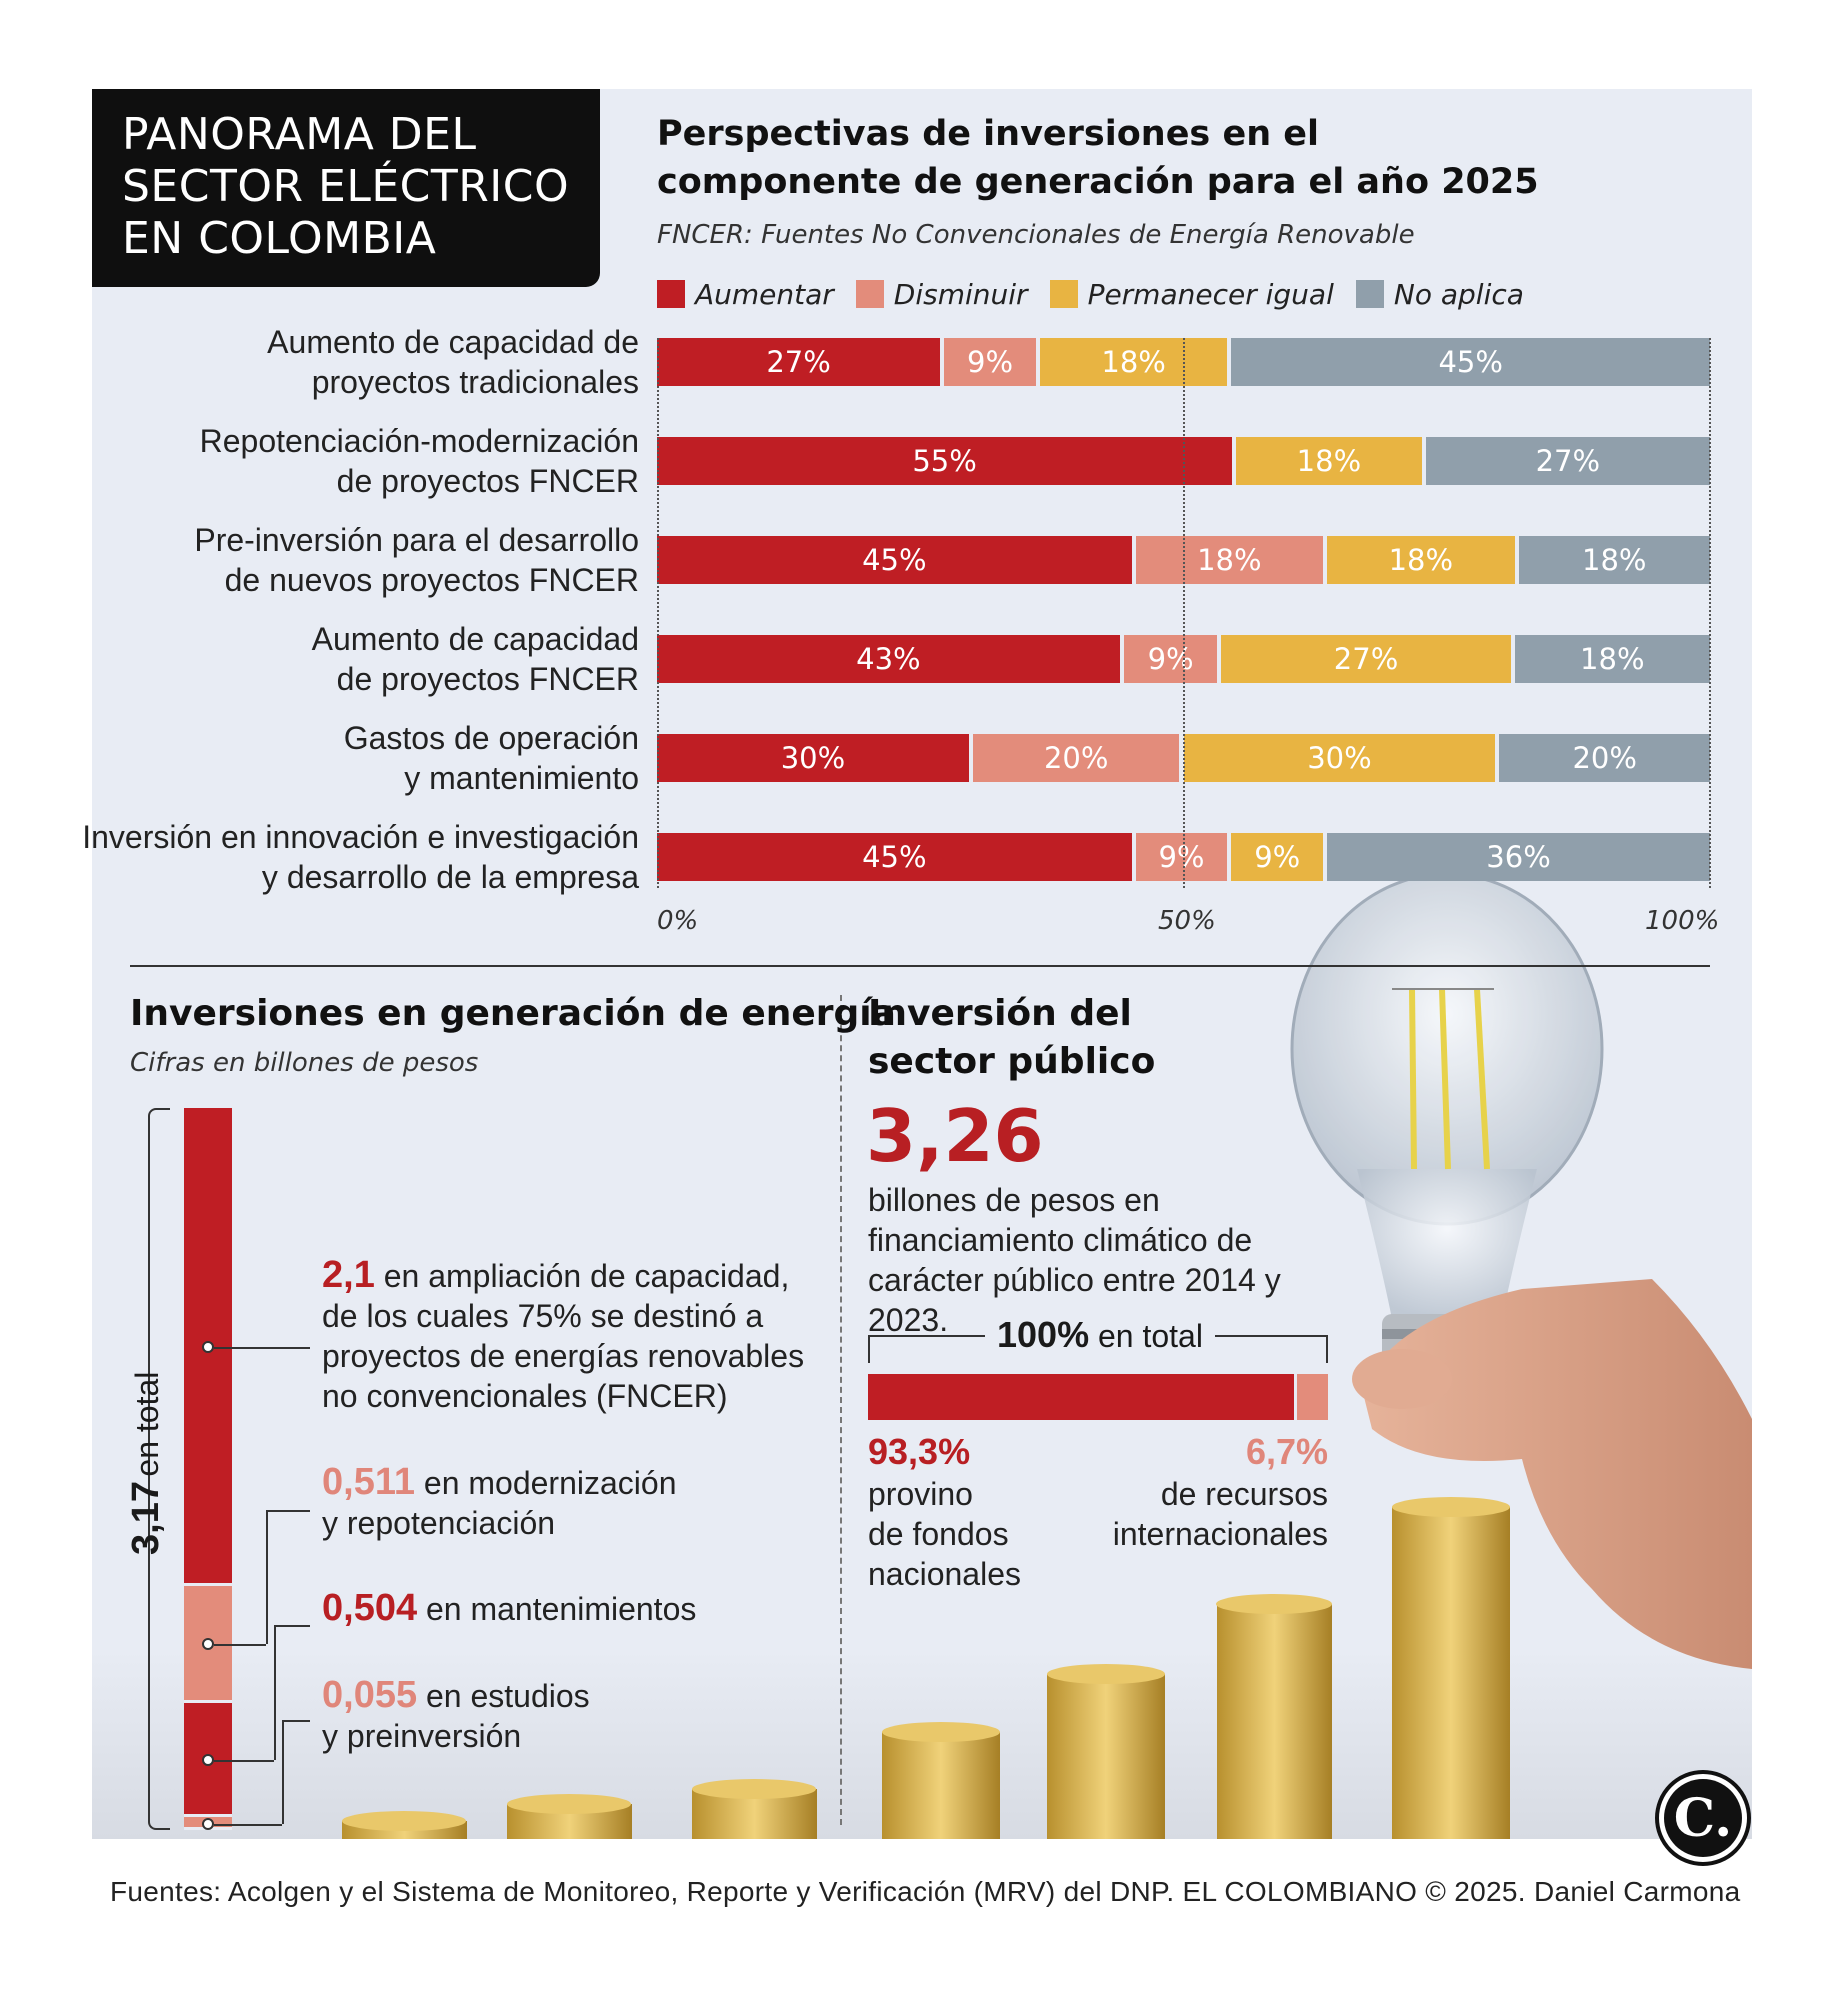 This screenshot has height=2000, width=1846. What do you see at coordinates (1458, 294) in the screenshot?
I see `legend-label: No aplica` at bounding box center [1458, 294].